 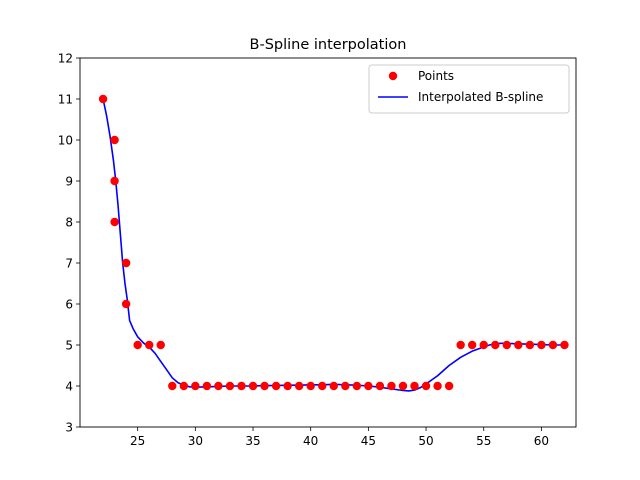 I want to click on y-axis: 3 4 5 6 7 8 9 10 11 12, so click(x=69, y=243).